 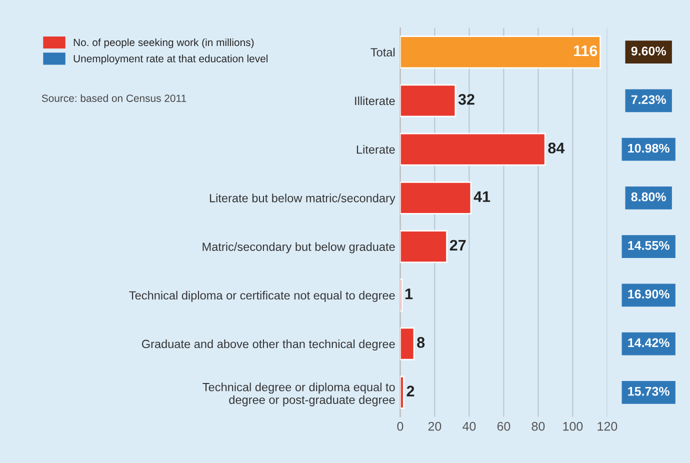 What do you see at coordinates (649, 294) in the screenshot?
I see `text: 16.90%` at bounding box center [649, 294].